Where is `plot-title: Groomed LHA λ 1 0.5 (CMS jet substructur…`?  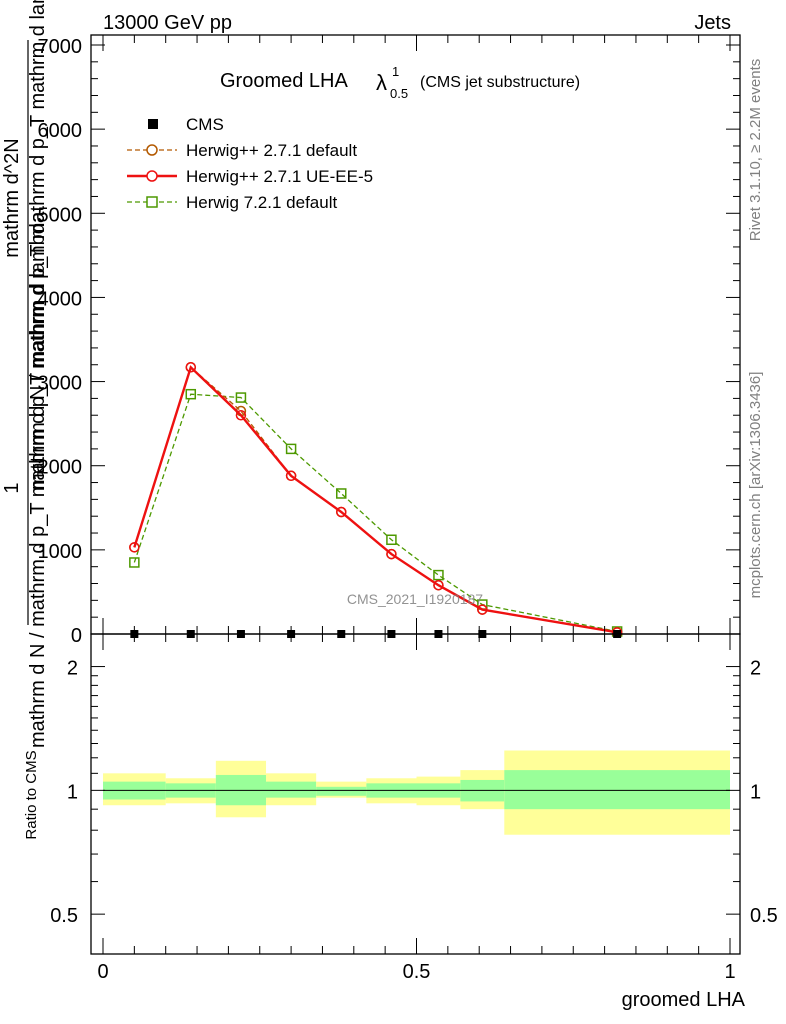 plot-title: Groomed LHA λ 1 0.5 (CMS jet substructur… is located at coordinates (400, 82).